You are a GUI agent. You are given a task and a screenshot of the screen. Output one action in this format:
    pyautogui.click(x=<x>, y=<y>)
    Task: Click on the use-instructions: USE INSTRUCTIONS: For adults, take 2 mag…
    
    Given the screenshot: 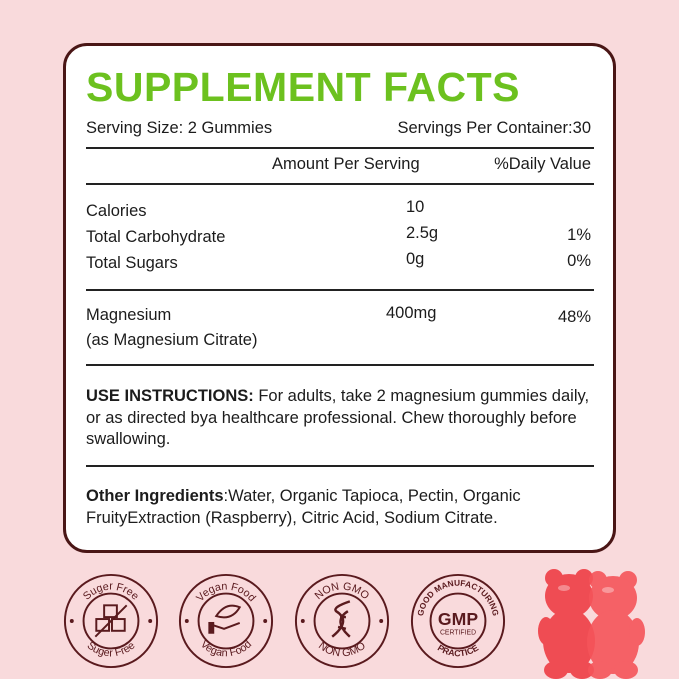 What is the action you would take?
    pyautogui.click(x=342, y=418)
    